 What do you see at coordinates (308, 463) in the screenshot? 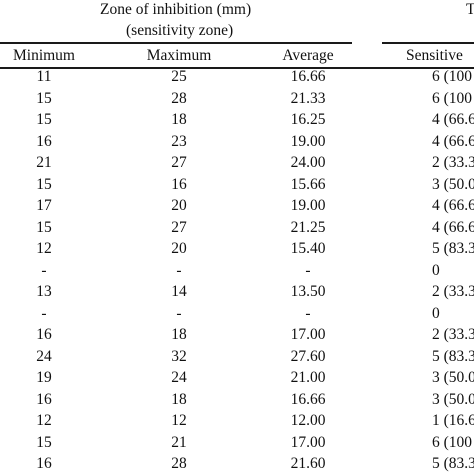
I see `cell-average: 21.60` at bounding box center [308, 463].